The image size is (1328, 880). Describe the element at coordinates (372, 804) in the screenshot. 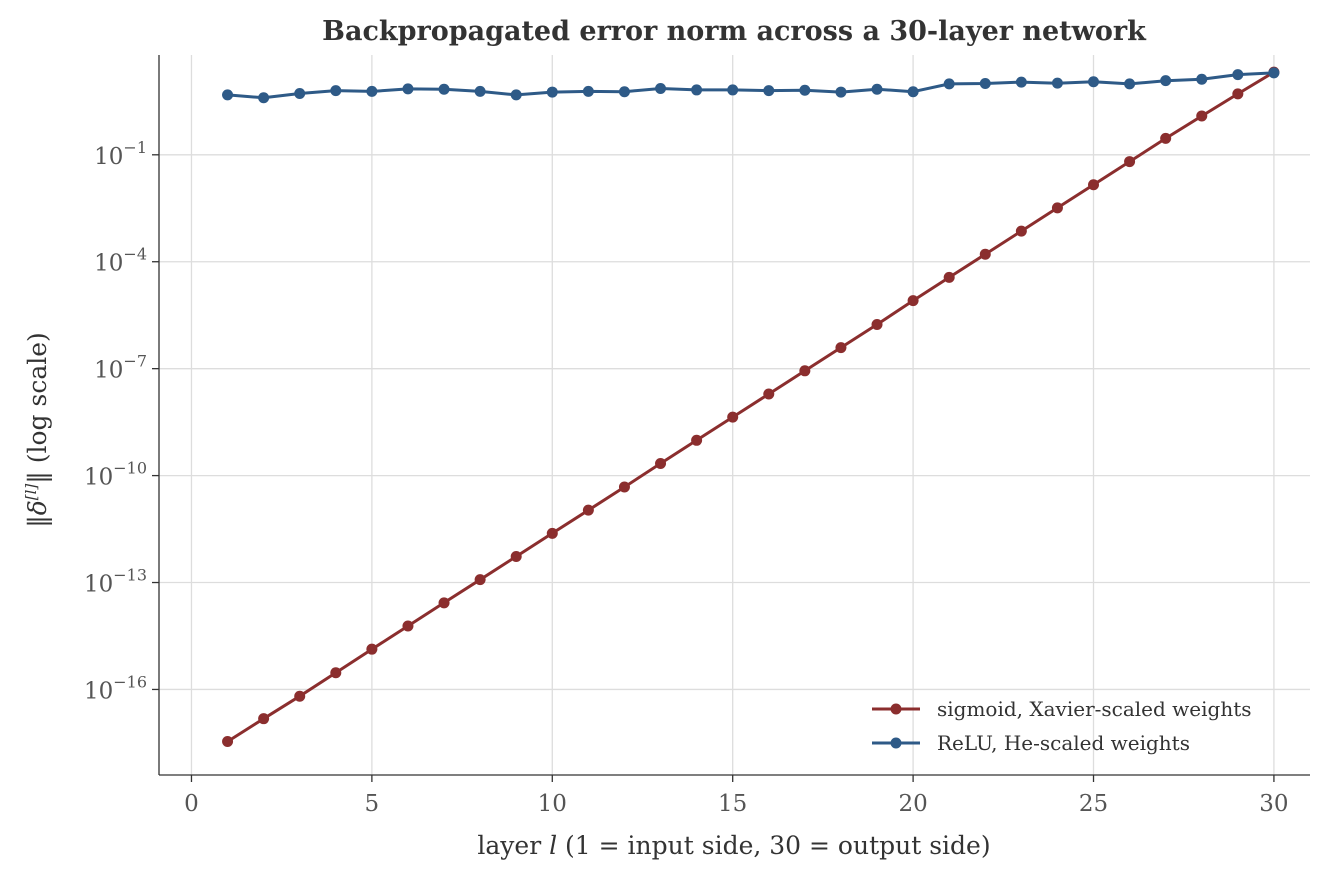

I see `x-tick-label: 5` at that location.